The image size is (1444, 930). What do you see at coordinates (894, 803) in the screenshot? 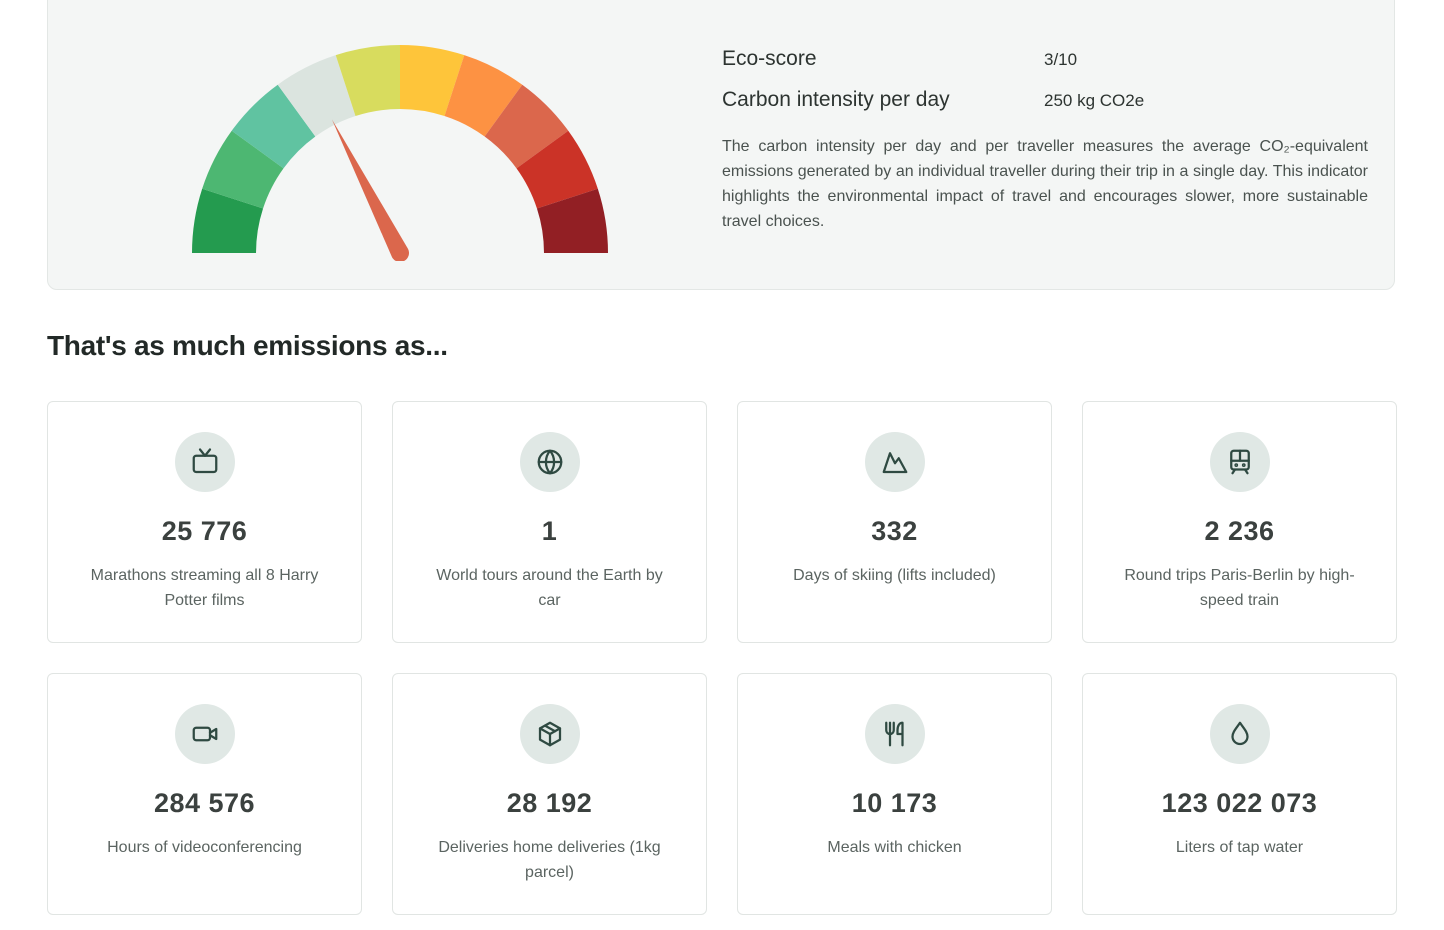
I see `card-value: 10 173` at bounding box center [894, 803].